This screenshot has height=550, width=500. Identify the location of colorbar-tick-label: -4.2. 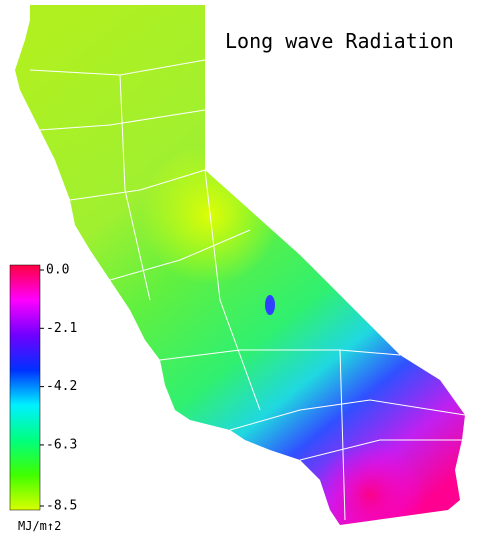
(61, 386).